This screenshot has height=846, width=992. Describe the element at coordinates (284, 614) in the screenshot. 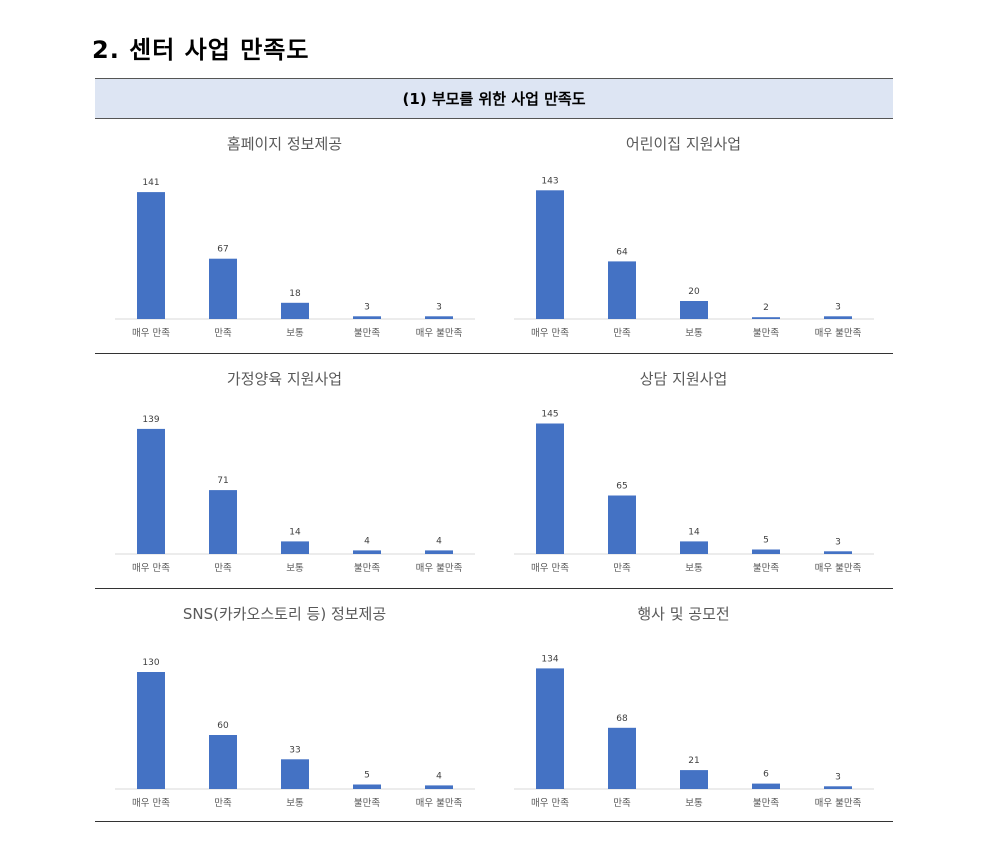

I see `chart-title: SNS(카카오스토리 등) 정보제공` at that location.